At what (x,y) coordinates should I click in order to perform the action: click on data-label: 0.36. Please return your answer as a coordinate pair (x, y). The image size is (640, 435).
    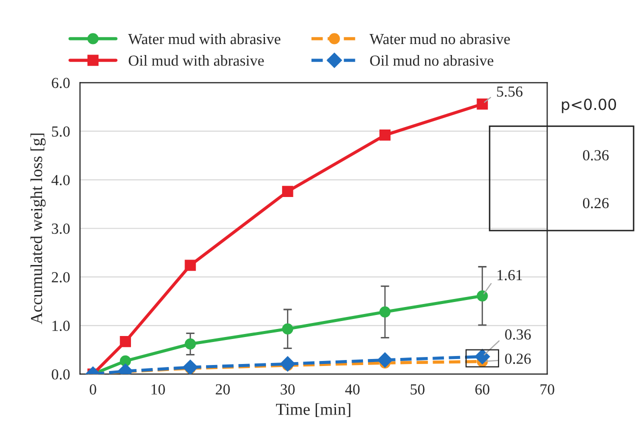
    Looking at the image, I should click on (518, 334).